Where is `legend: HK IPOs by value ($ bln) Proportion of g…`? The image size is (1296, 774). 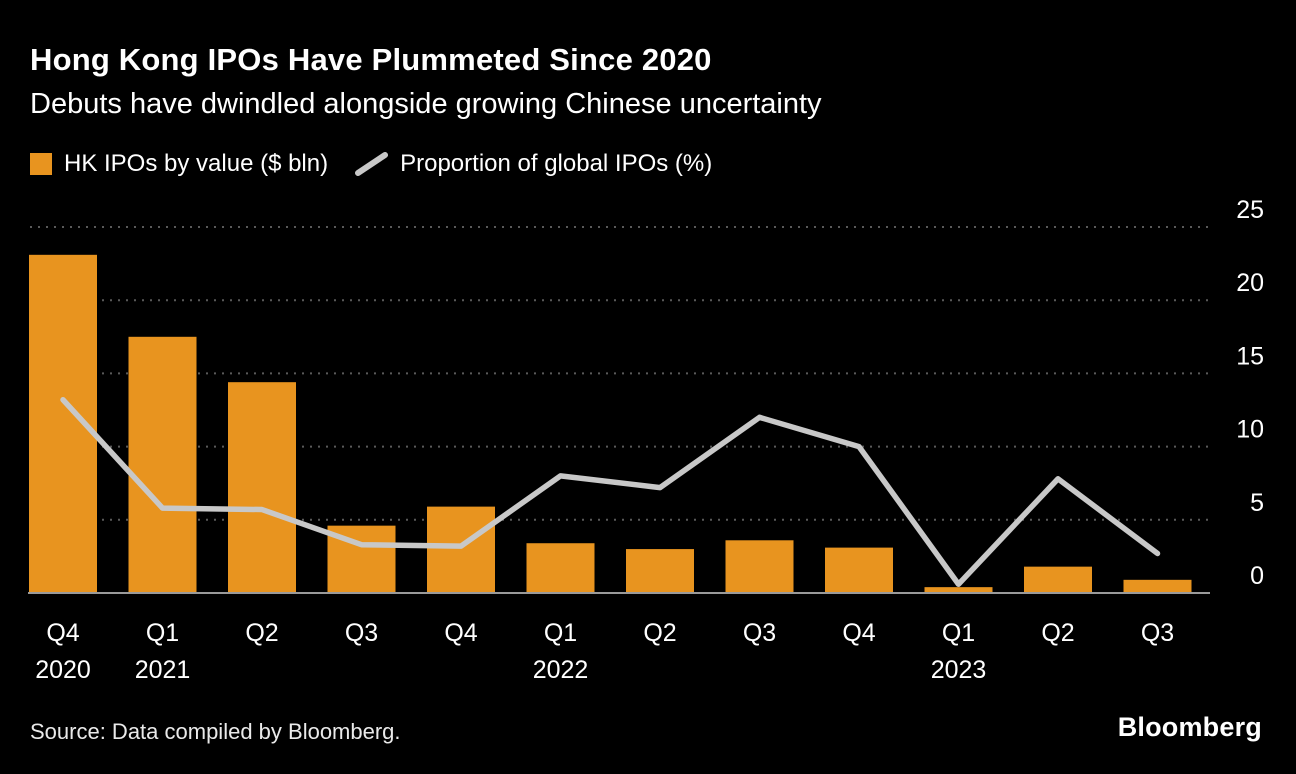
legend: HK IPOs by value ($ bln) Proportion of g… is located at coordinates (371, 164).